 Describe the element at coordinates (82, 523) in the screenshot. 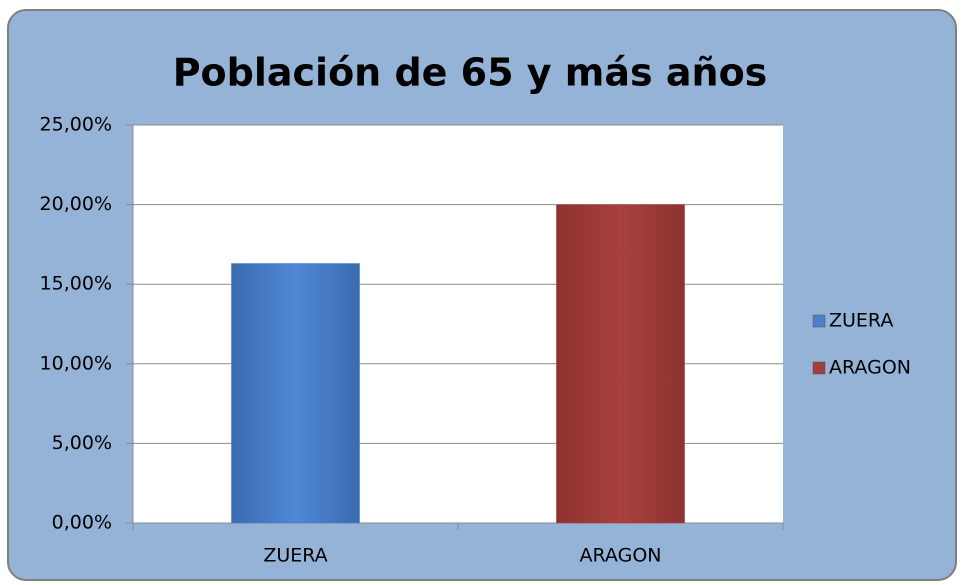

I see `y-tick-label: 0,00%` at that location.